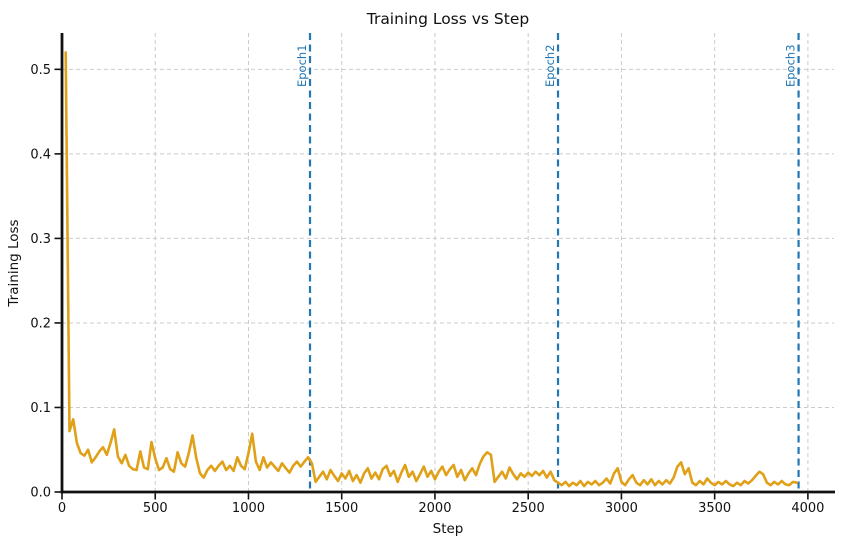  I want to click on y-tick-label: 0.1, so click(40, 408).